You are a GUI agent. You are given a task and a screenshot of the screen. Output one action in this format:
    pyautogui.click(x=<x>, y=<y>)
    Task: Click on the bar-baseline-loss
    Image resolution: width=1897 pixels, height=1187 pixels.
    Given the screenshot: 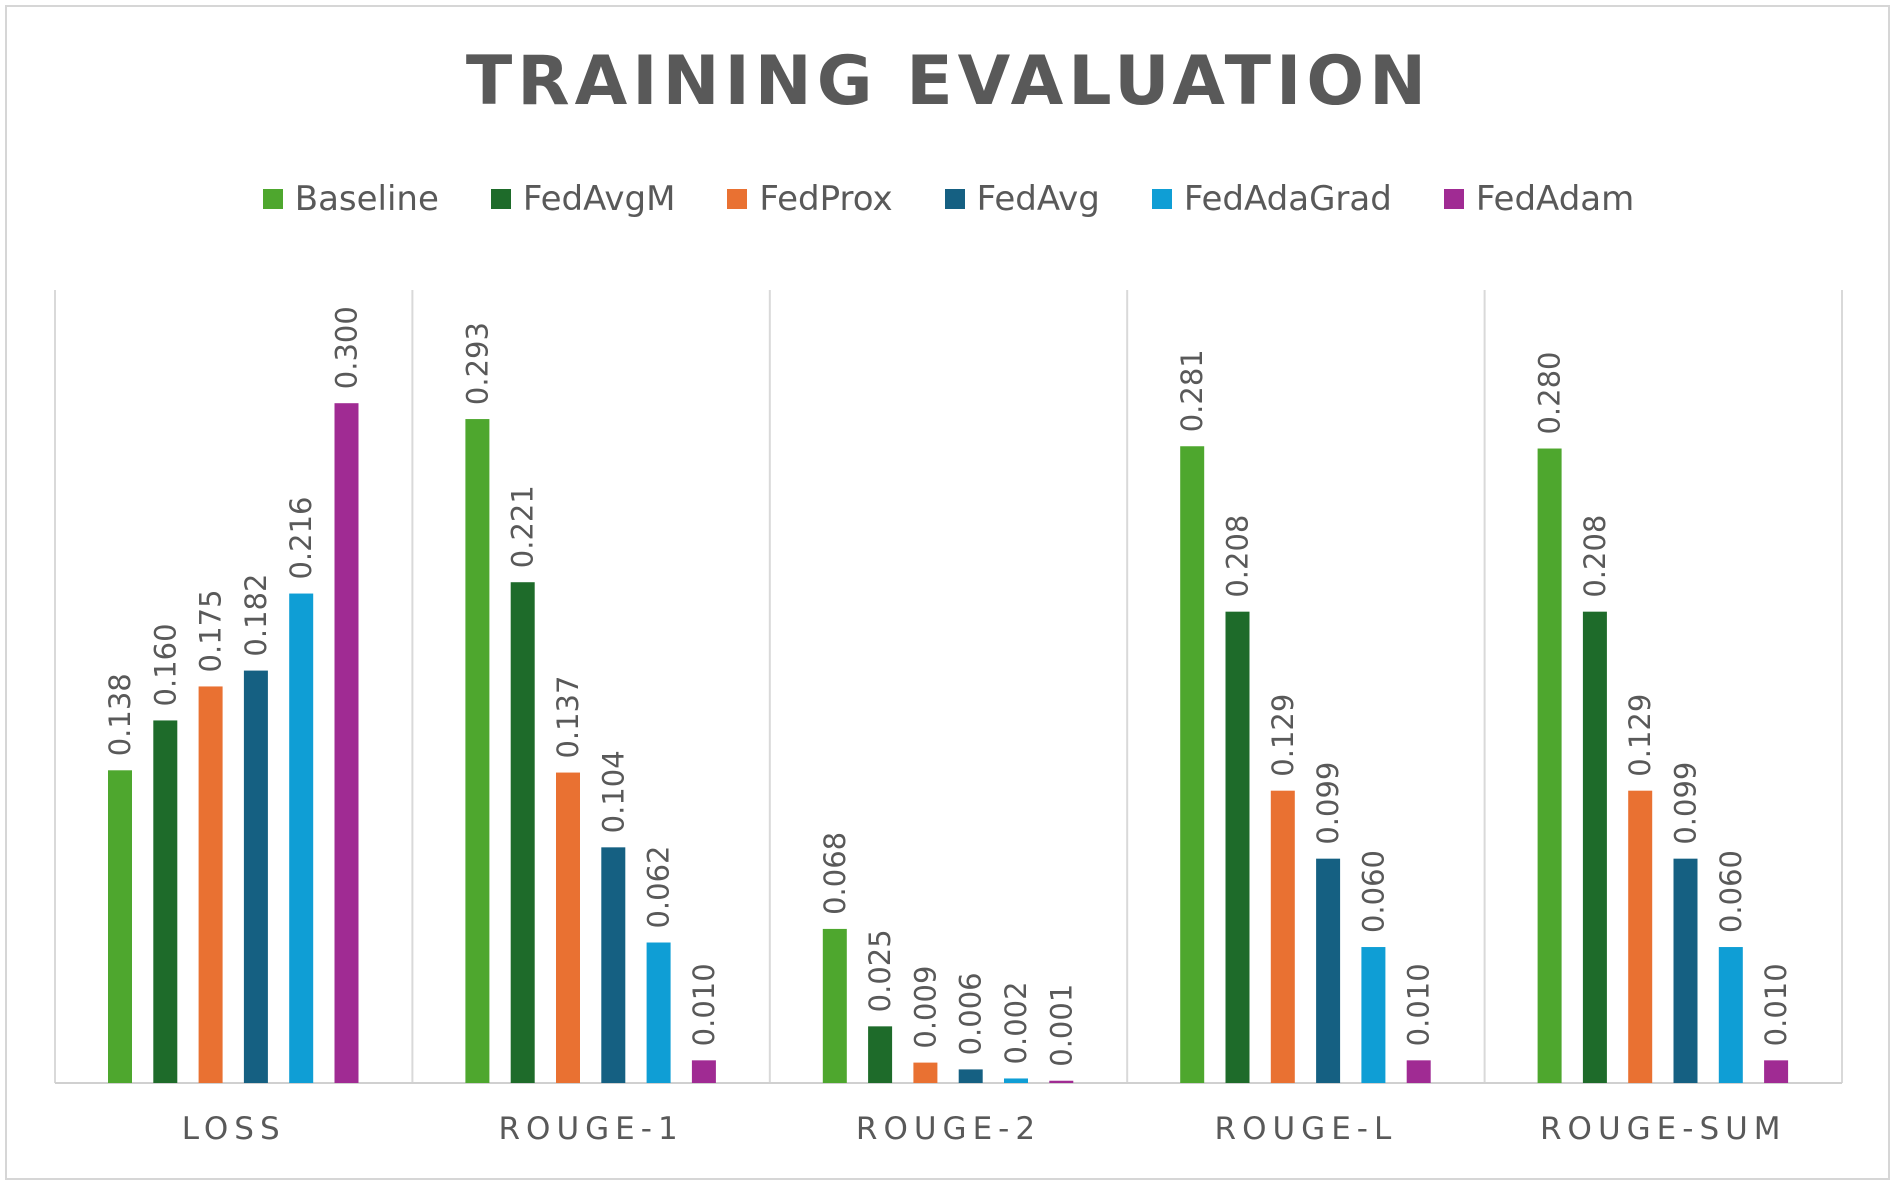 What is the action you would take?
    pyautogui.click(x=120, y=926)
    